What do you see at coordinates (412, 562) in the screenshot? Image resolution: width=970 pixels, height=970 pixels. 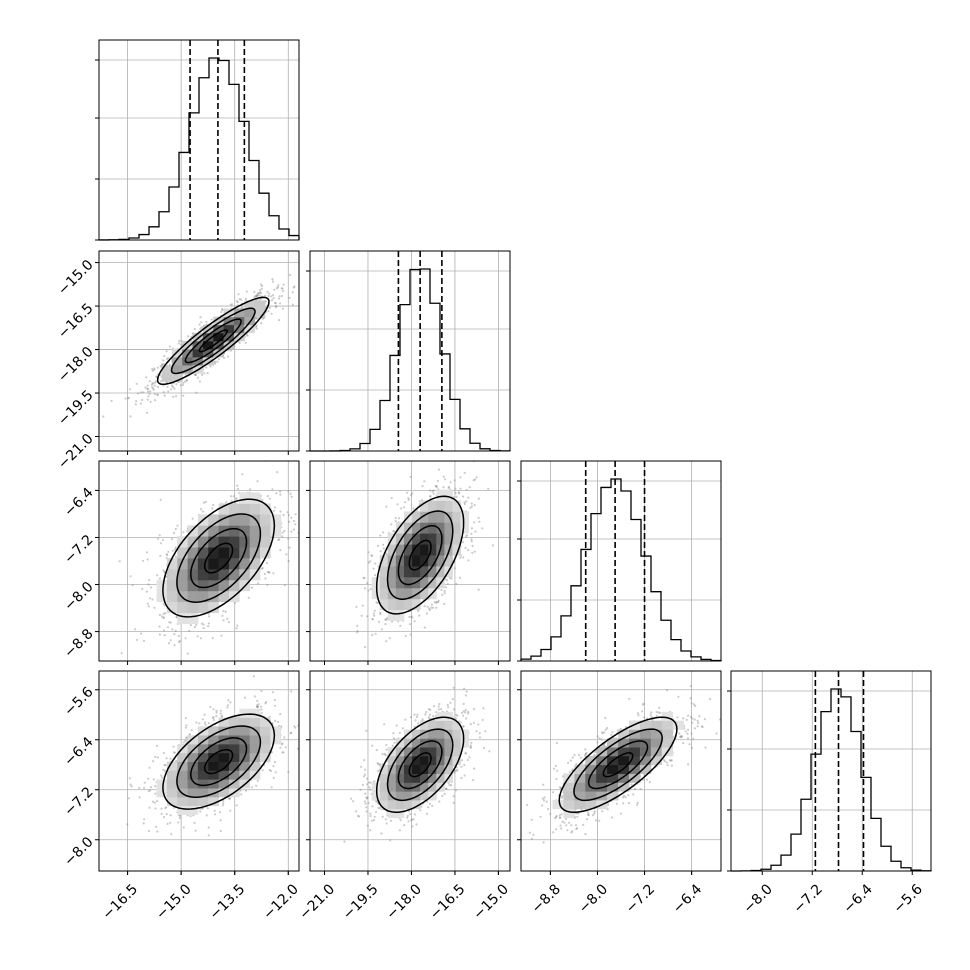 I see `scatter-panel-p2-p3` at bounding box center [412, 562].